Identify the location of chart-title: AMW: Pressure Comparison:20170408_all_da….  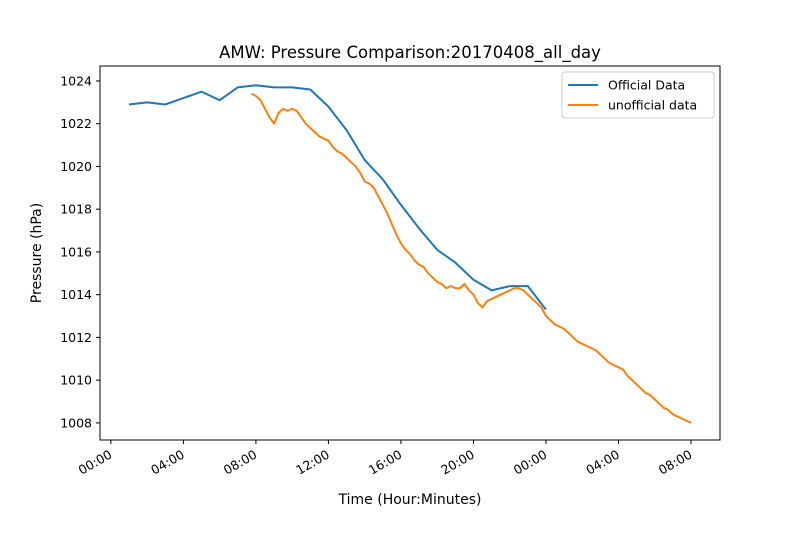
(410, 53).